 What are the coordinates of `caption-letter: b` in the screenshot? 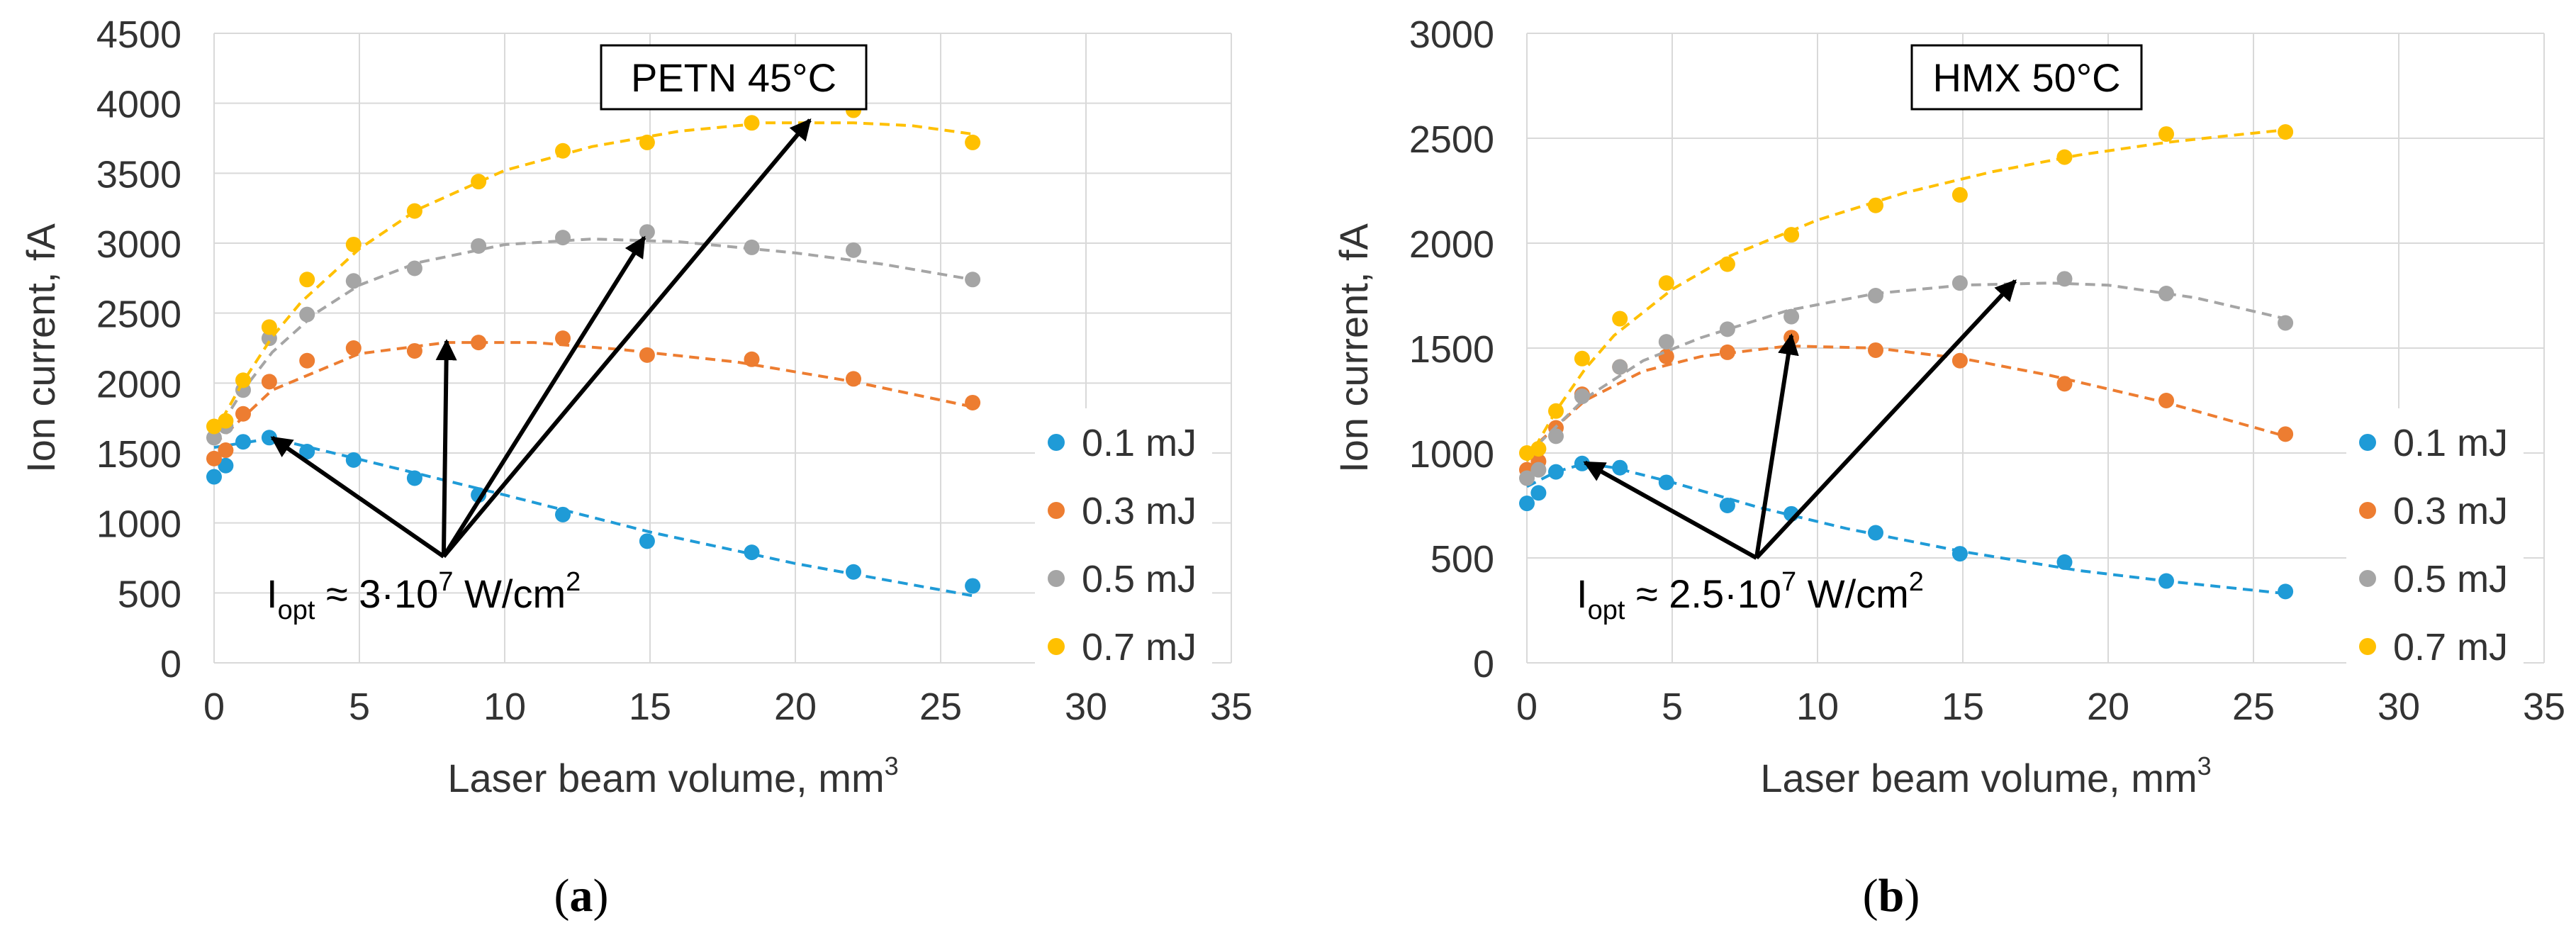 It's located at (1891, 896).